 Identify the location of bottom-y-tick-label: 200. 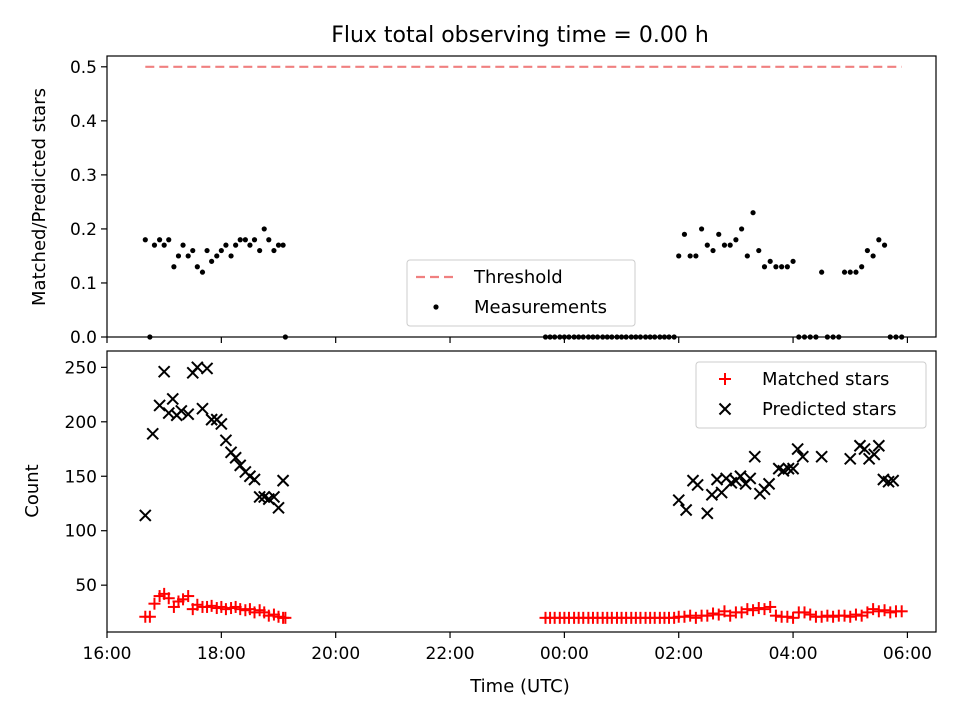
(81, 423).